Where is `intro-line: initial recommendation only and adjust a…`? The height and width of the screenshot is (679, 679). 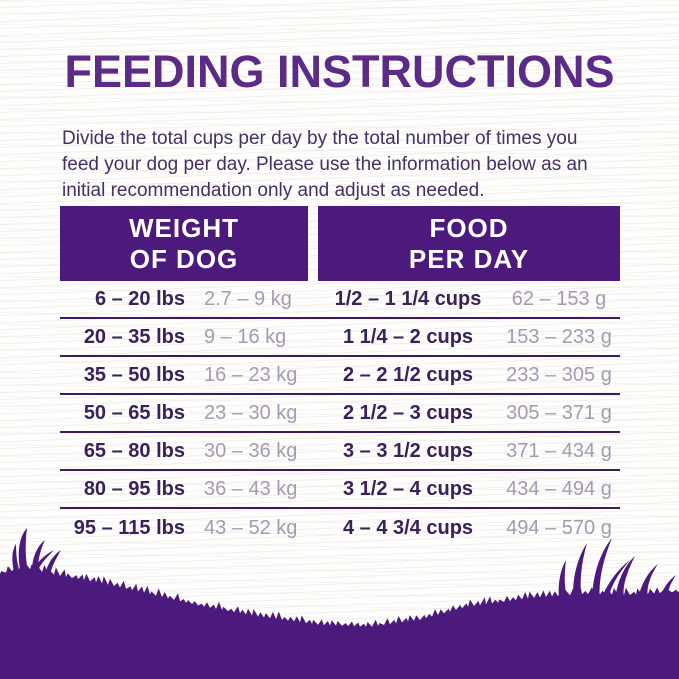 intro-line: initial recommendation only and adjust a… is located at coordinates (273, 190).